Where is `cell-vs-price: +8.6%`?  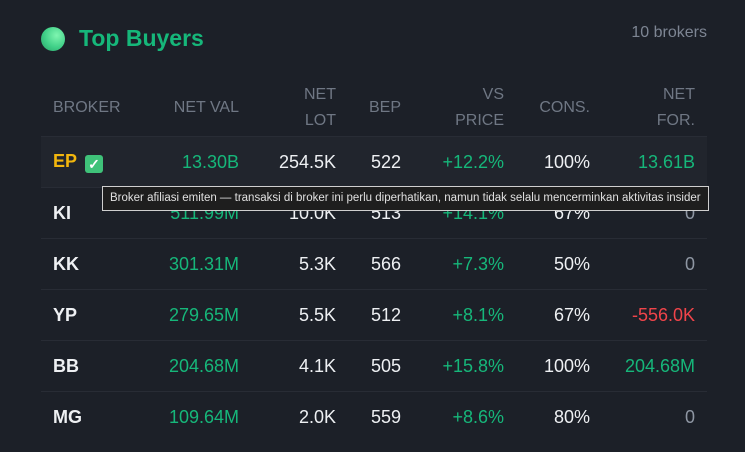 cell-vs-price: +8.6% is located at coordinates (464, 416).